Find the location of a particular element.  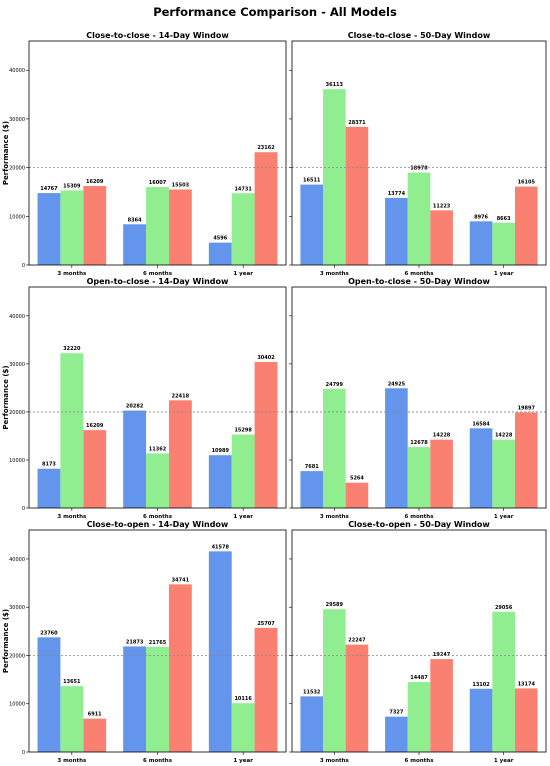

bar-value-label: 8173 is located at coordinates (49, 465).